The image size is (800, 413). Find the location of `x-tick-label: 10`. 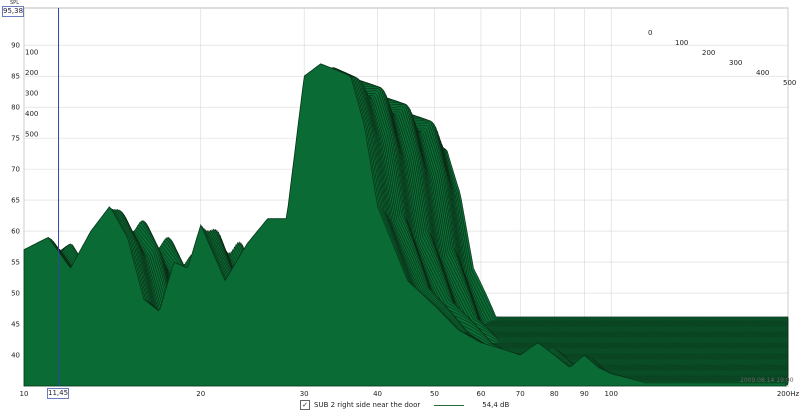

x-tick-label: 10 is located at coordinates (24, 394).